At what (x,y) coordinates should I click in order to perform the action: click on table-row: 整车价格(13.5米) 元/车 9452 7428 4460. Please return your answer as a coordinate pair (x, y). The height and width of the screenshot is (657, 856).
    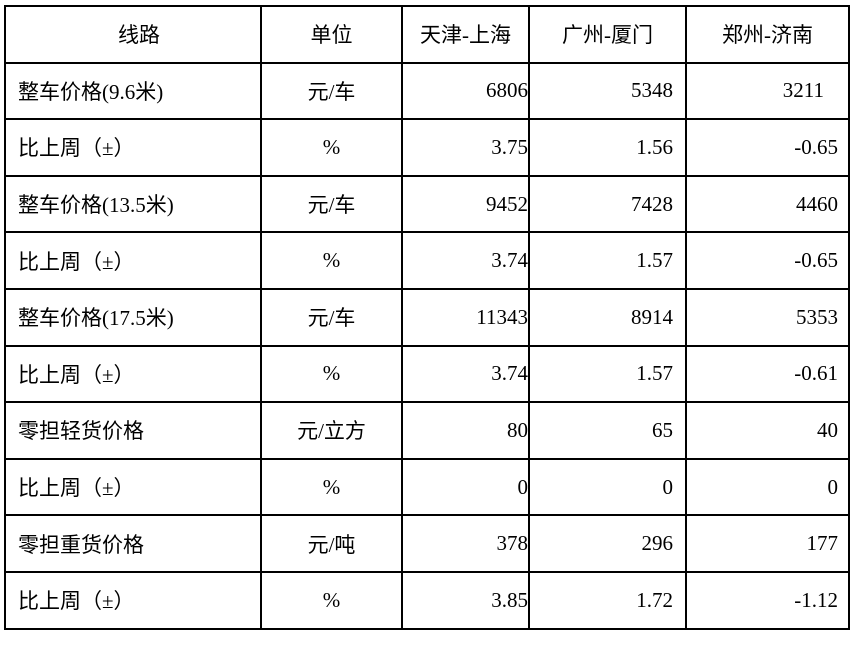
    Looking at the image, I should click on (427, 204).